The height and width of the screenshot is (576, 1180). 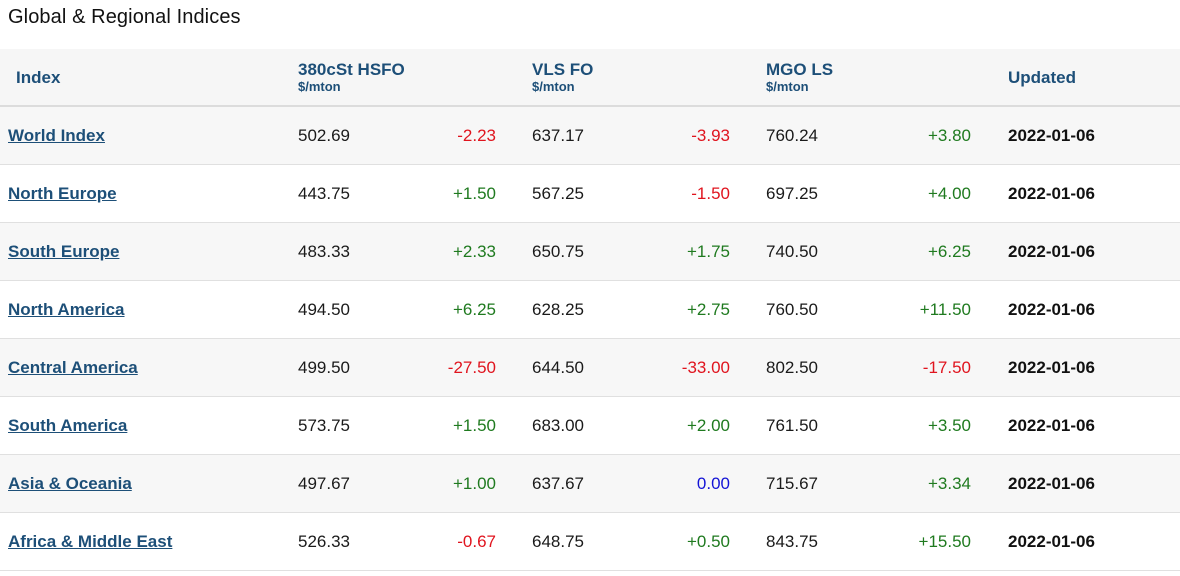 I want to click on mgo-price-cell: 697.25, so click(x=826, y=193).